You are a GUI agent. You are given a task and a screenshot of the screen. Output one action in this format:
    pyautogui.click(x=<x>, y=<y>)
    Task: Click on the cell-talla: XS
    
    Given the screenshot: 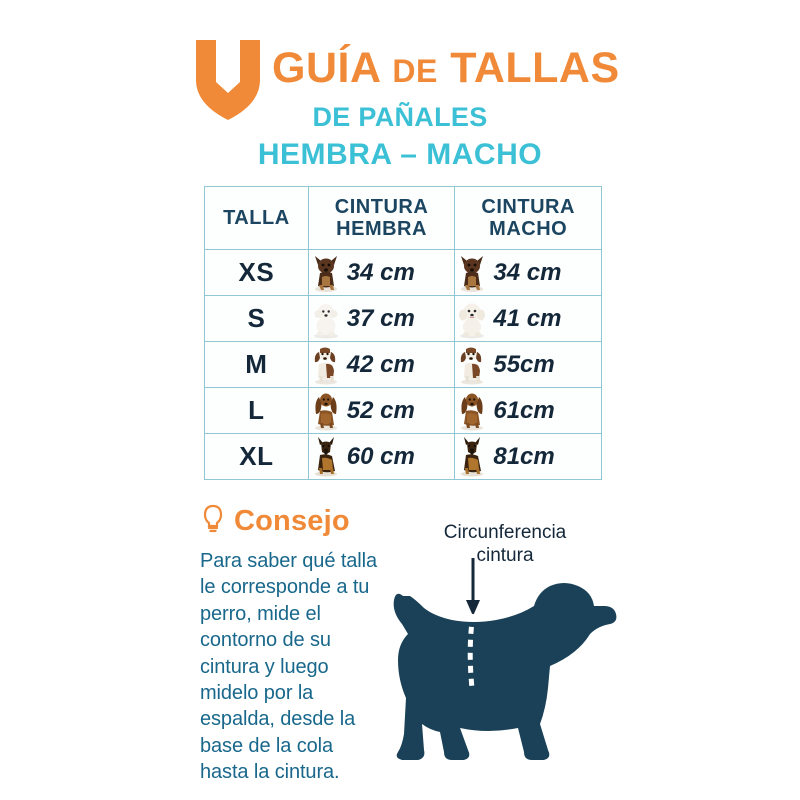 What is the action you would take?
    pyautogui.click(x=256, y=272)
    